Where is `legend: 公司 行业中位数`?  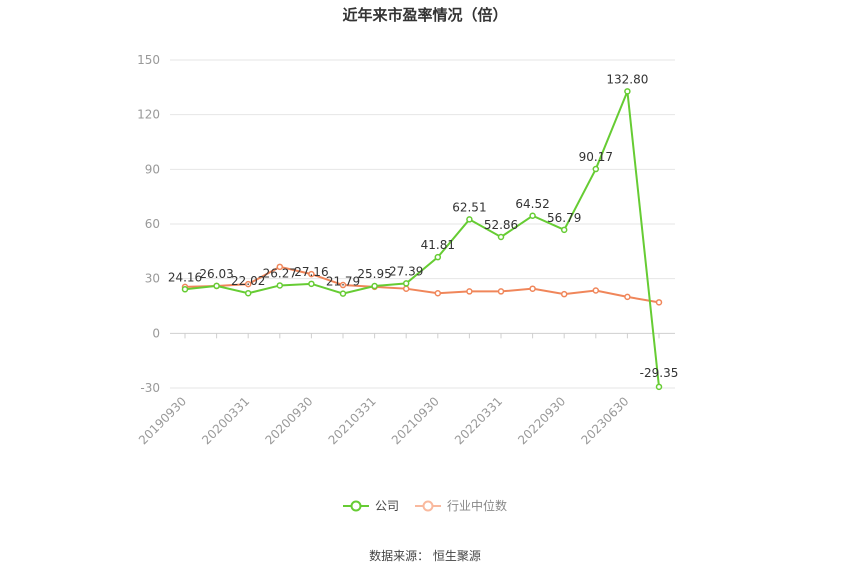 legend: 公司 行业中位数 is located at coordinates (425, 505).